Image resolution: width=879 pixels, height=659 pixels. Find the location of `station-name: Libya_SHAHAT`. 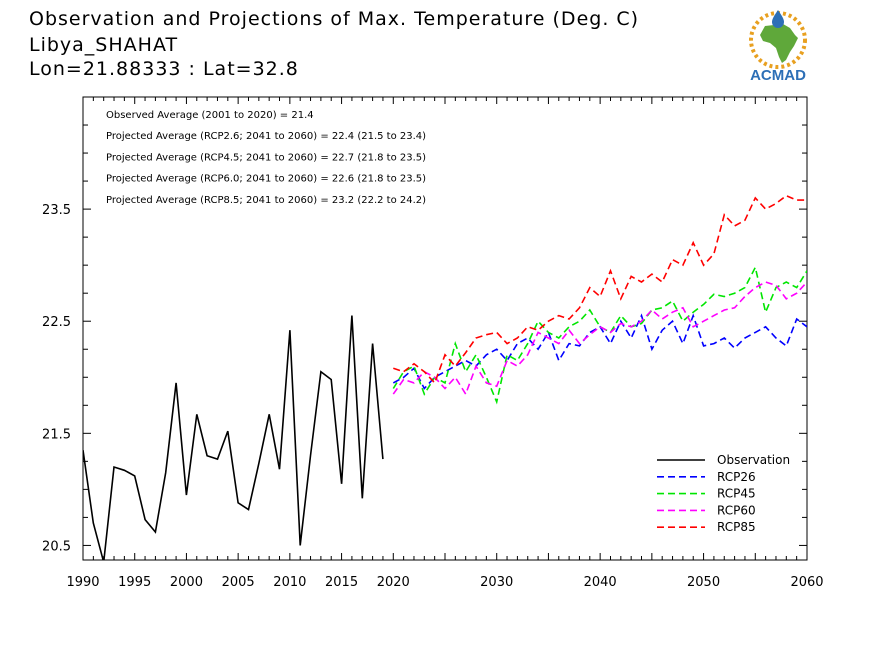

station-name: Libya_SHAHAT is located at coordinates (104, 45).